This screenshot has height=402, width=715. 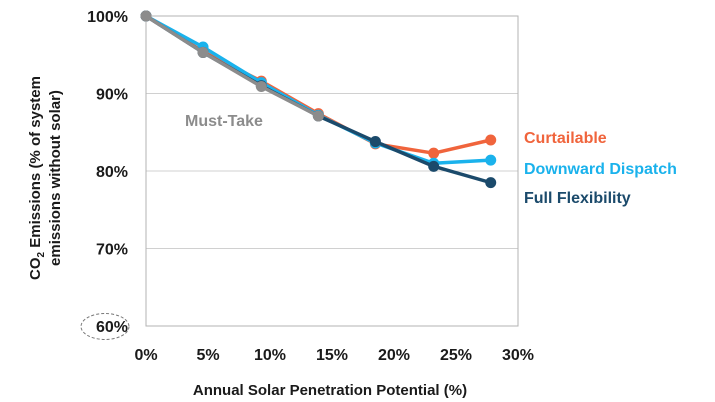 I want to click on series-label-full-flexibility: Full Flexibility, so click(x=577, y=198).